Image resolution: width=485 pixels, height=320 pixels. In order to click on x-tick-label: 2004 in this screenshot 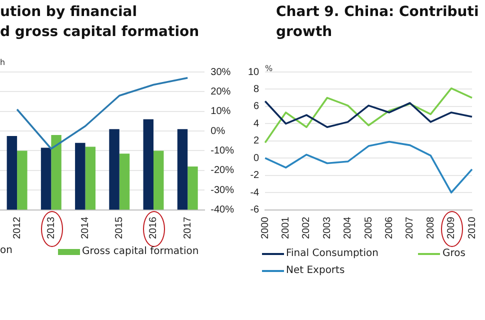, I will do `click(348, 228)`.